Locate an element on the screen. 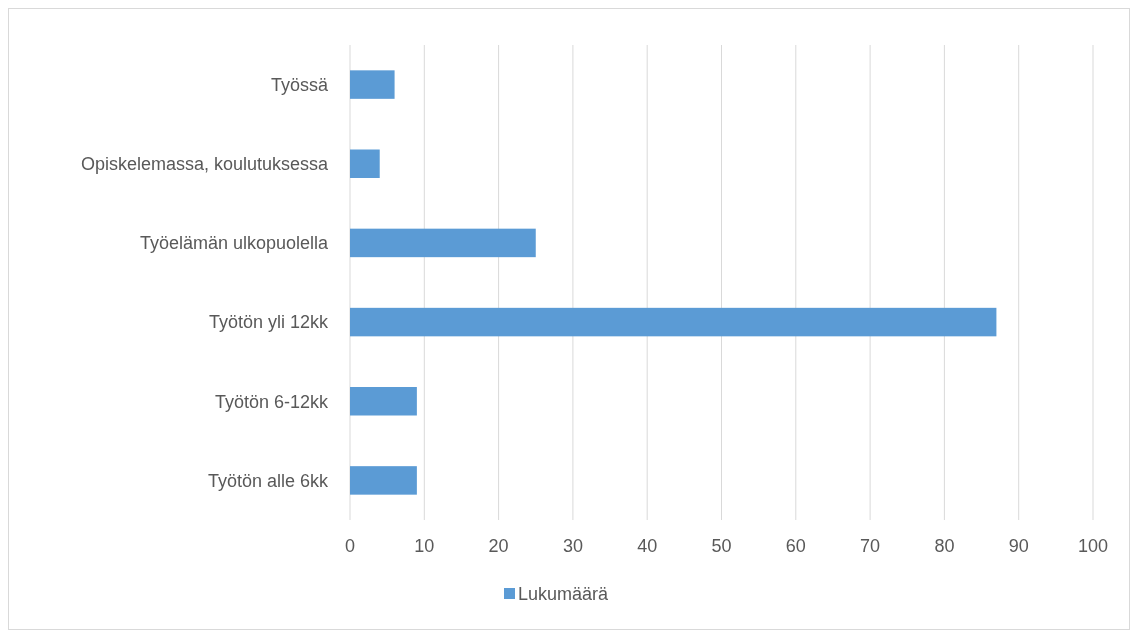 This screenshot has height=630, width=1130. x-tick-label: 80 is located at coordinates (944, 546).